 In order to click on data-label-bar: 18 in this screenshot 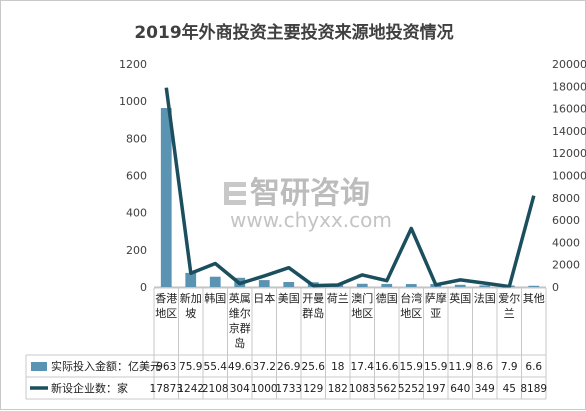, I will do `click(337, 367)`.